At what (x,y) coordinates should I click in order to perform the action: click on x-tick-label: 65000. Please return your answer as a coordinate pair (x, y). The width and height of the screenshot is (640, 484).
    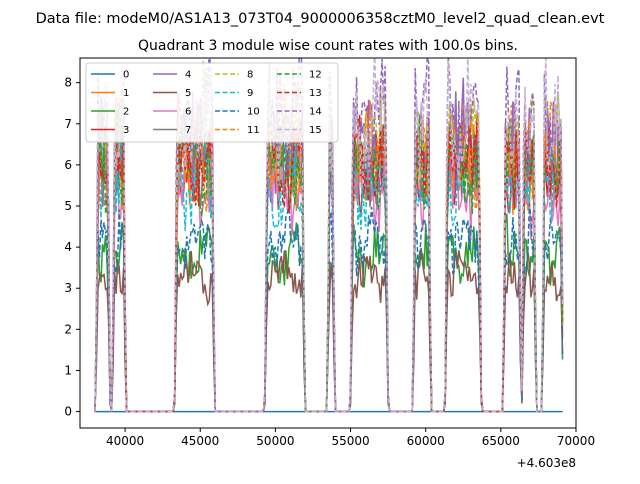
    Looking at the image, I should click on (501, 441).